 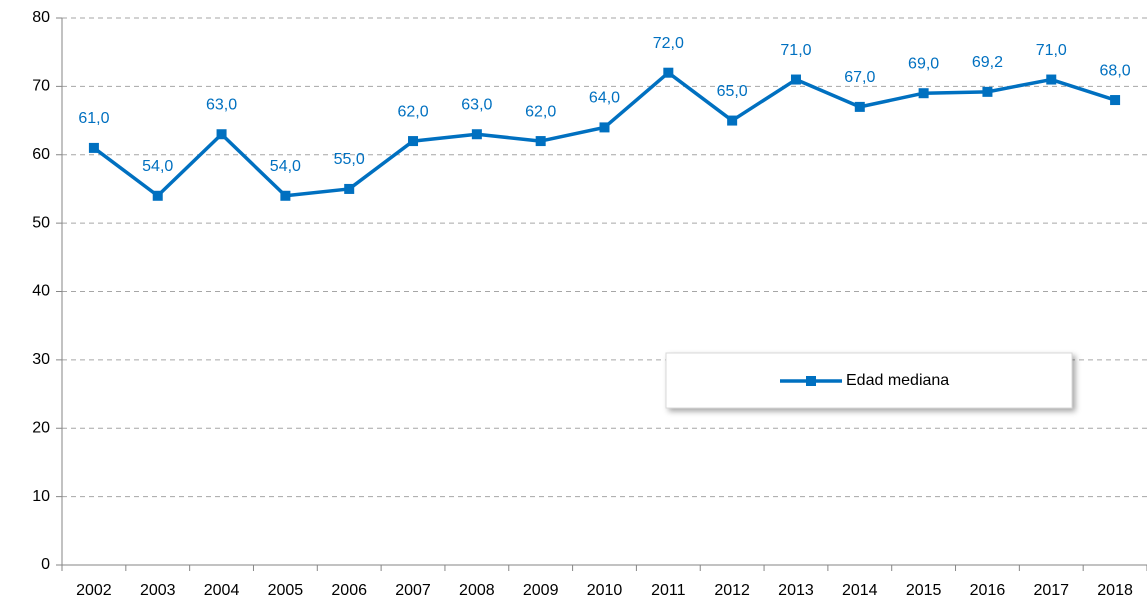 I want to click on x-tick-label: 2008, so click(x=477, y=590).